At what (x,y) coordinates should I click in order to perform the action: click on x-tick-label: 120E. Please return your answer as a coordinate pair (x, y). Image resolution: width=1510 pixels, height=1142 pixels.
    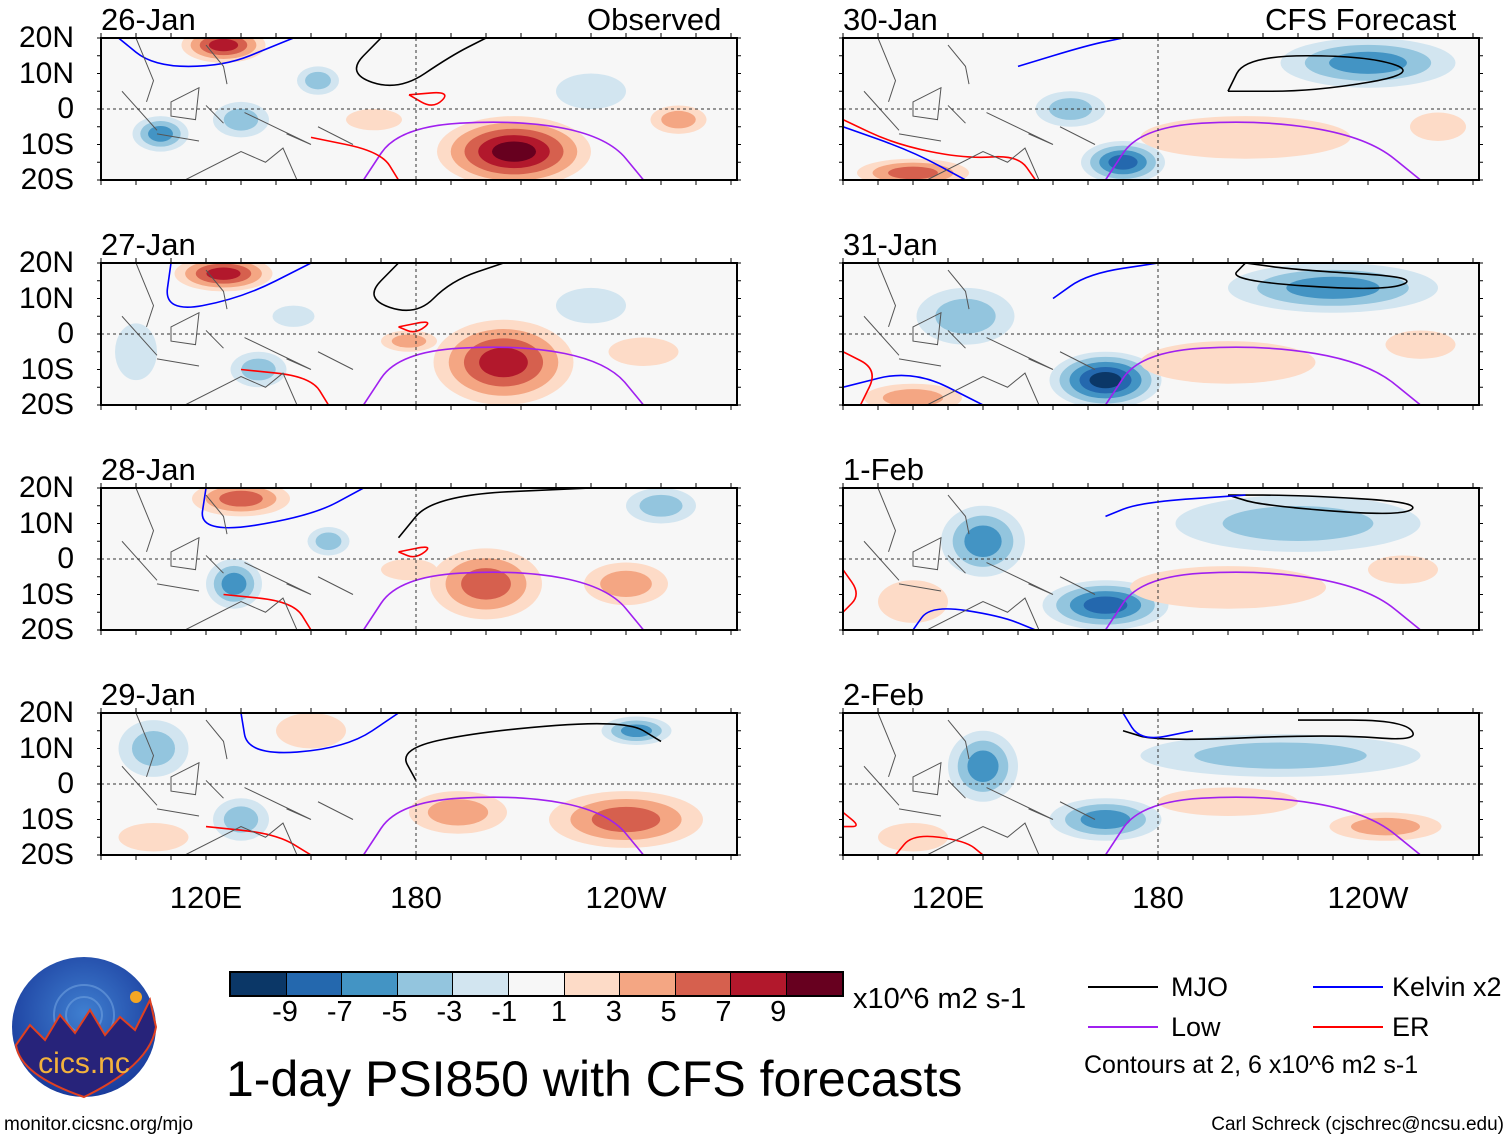
    Looking at the image, I should click on (206, 897).